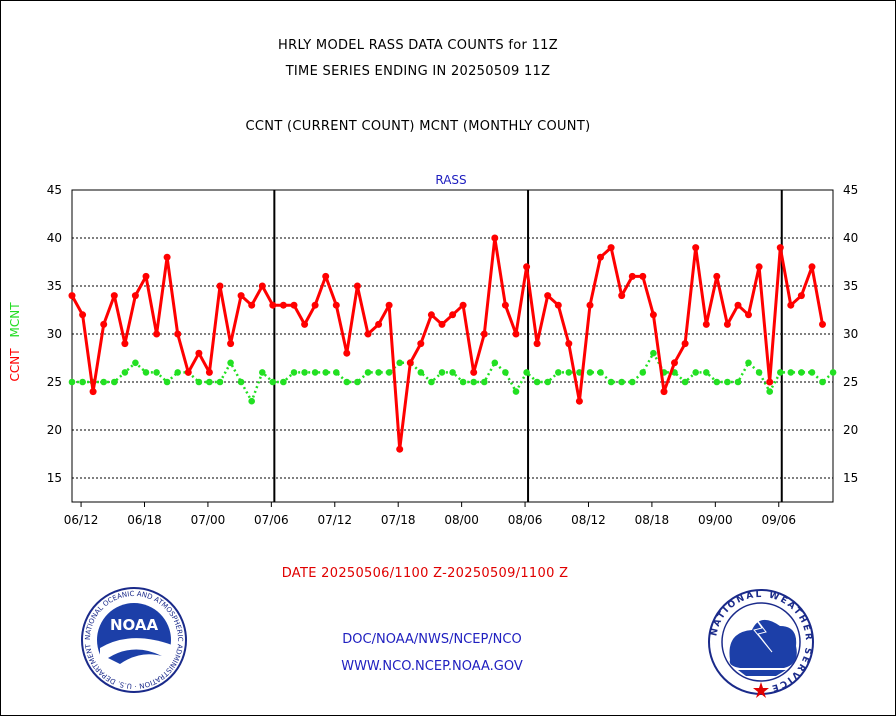  What do you see at coordinates (432, 666) in the screenshot?
I see `website-link: WWW.NCO.NCEP.NOAA.GOV` at bounding box center [432, 666].